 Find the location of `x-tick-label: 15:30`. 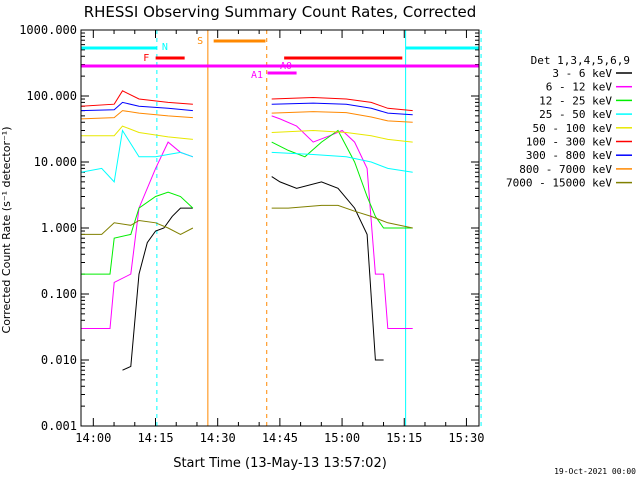

x-tick-label: 15:30 is located at coordinates (466, 438).